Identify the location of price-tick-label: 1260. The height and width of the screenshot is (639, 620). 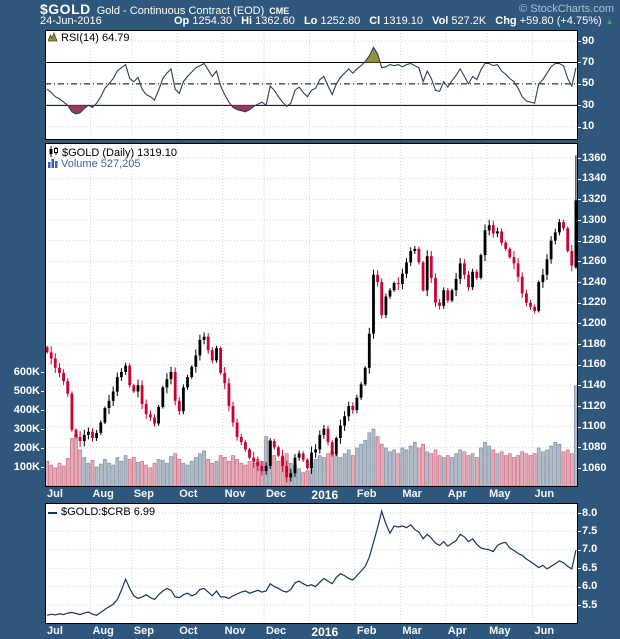
(594, 260).